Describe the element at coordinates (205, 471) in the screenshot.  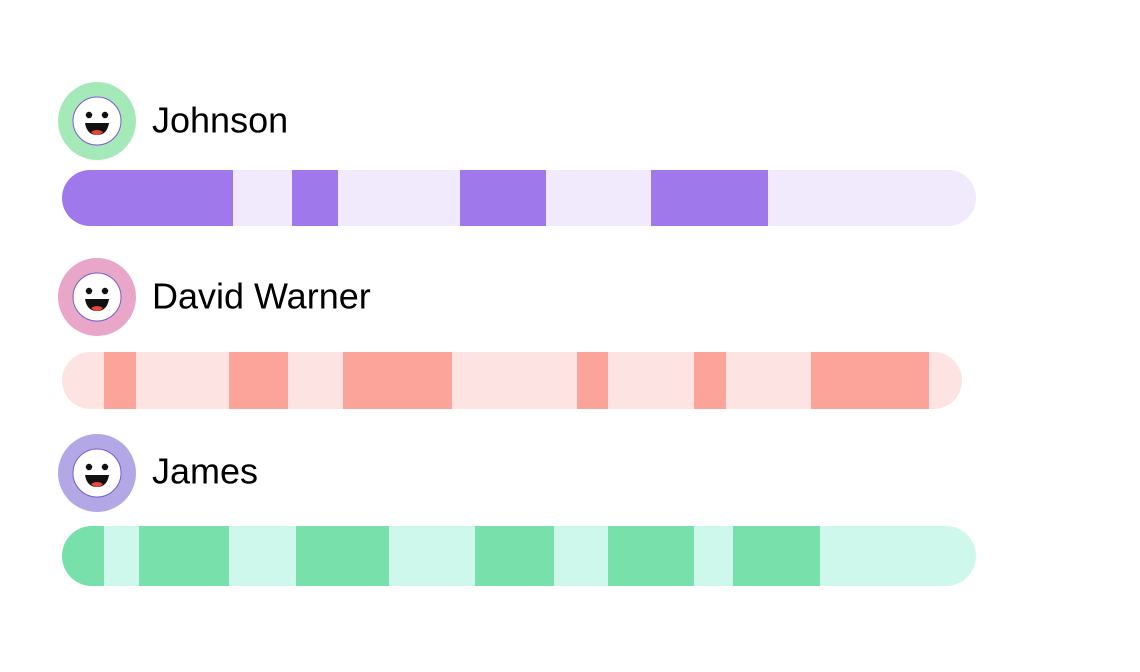
I see `user-name: James` at that location.